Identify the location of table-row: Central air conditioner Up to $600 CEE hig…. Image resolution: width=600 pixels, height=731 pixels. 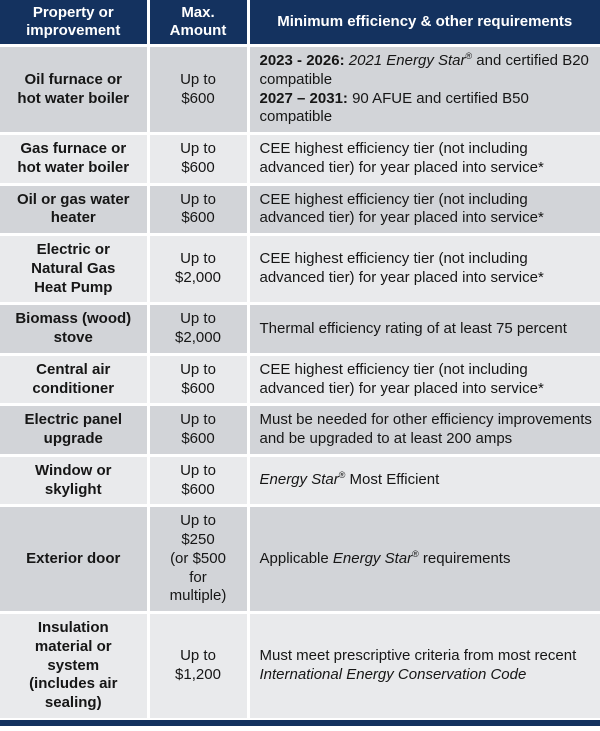
(300, 379).